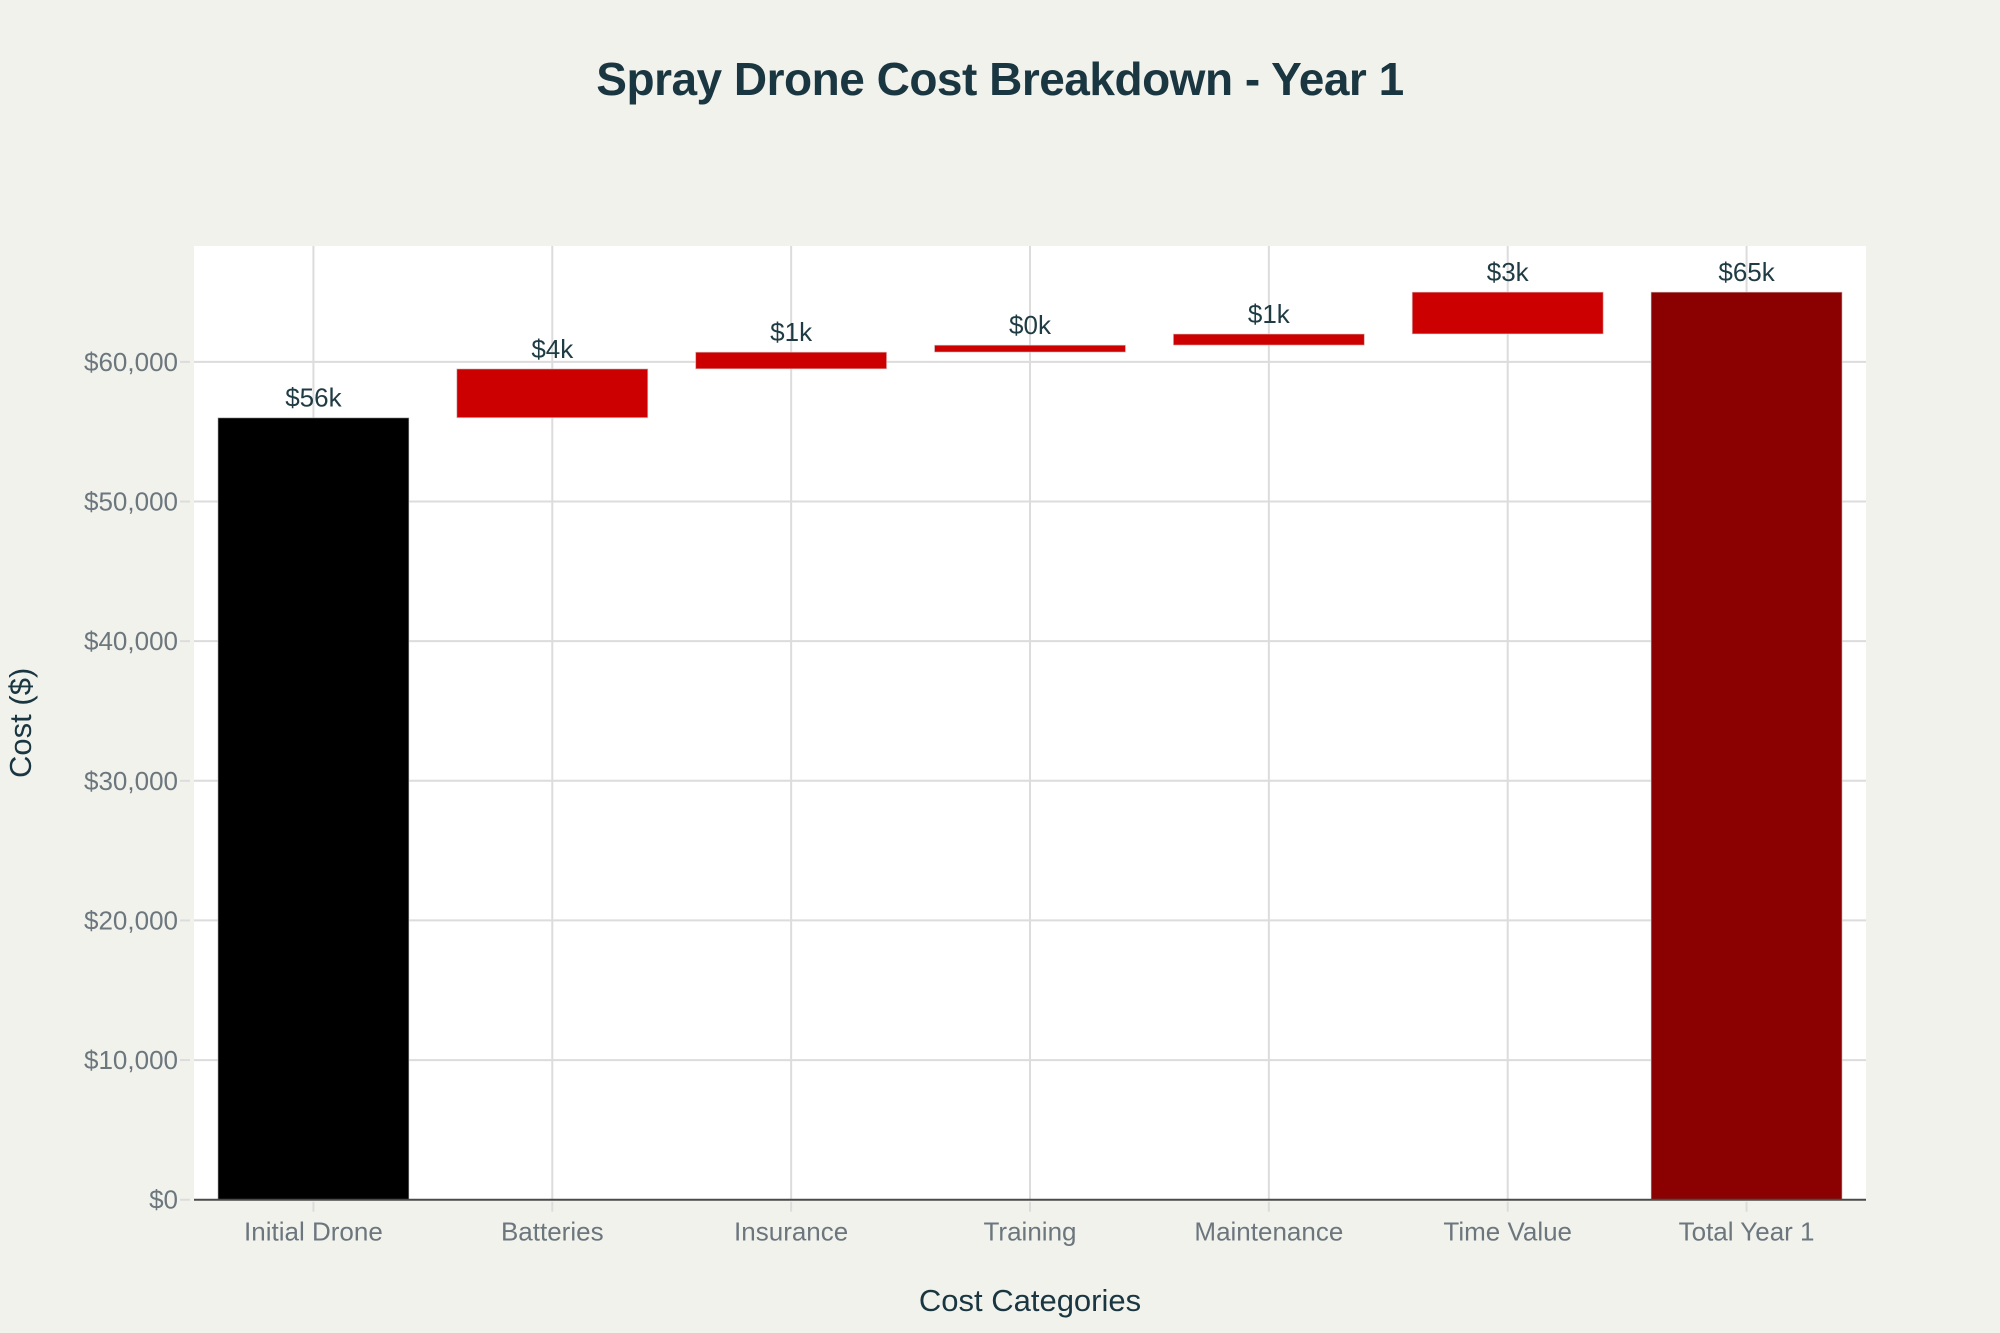  I want to click on x-tick-label: Batteries, so click(552, 1232).